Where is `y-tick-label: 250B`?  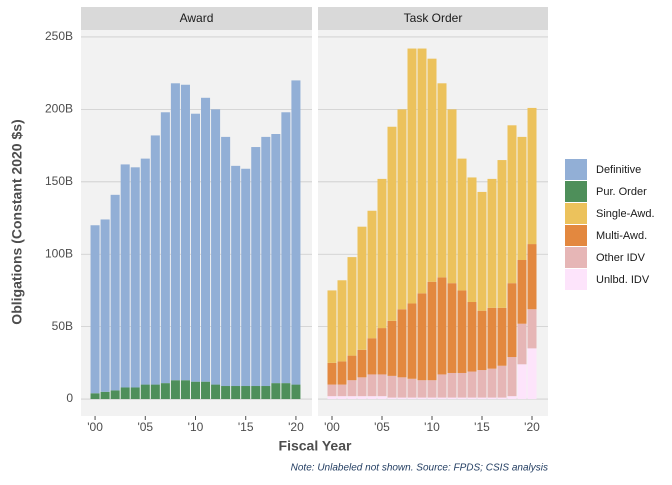
y-tick-label: 250B is located at coordinates (59, 36).